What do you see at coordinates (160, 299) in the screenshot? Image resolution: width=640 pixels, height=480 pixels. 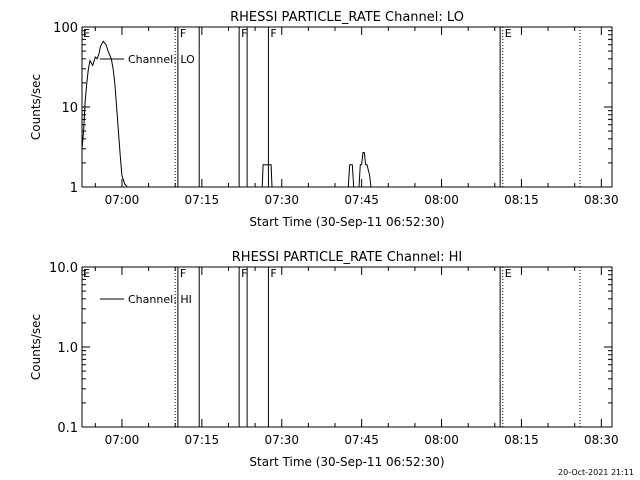 I see `legend-label: Channel: HI` at bounding box center [160, 299].